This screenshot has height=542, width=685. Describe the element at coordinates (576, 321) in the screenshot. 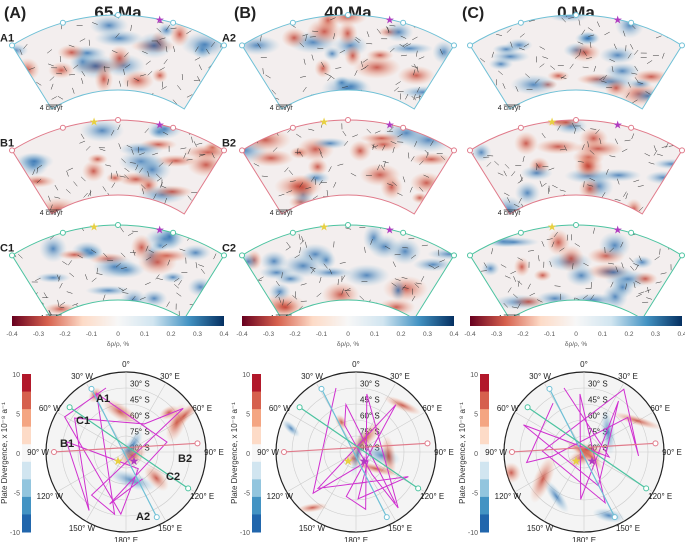

I see `colorbar-bar` at that location.